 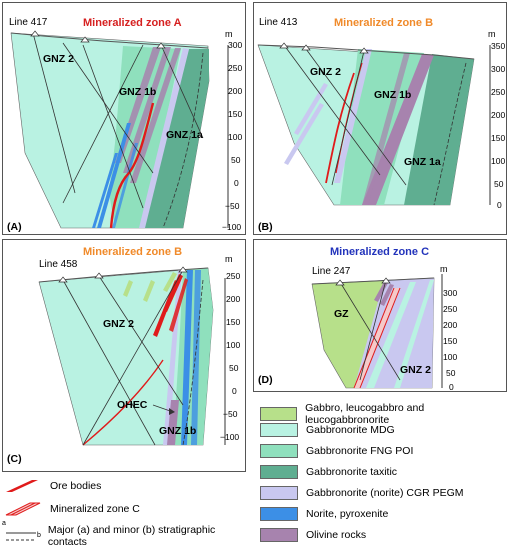 I want to click on legend-label: Ore bodies, so click(x=76, y=486).